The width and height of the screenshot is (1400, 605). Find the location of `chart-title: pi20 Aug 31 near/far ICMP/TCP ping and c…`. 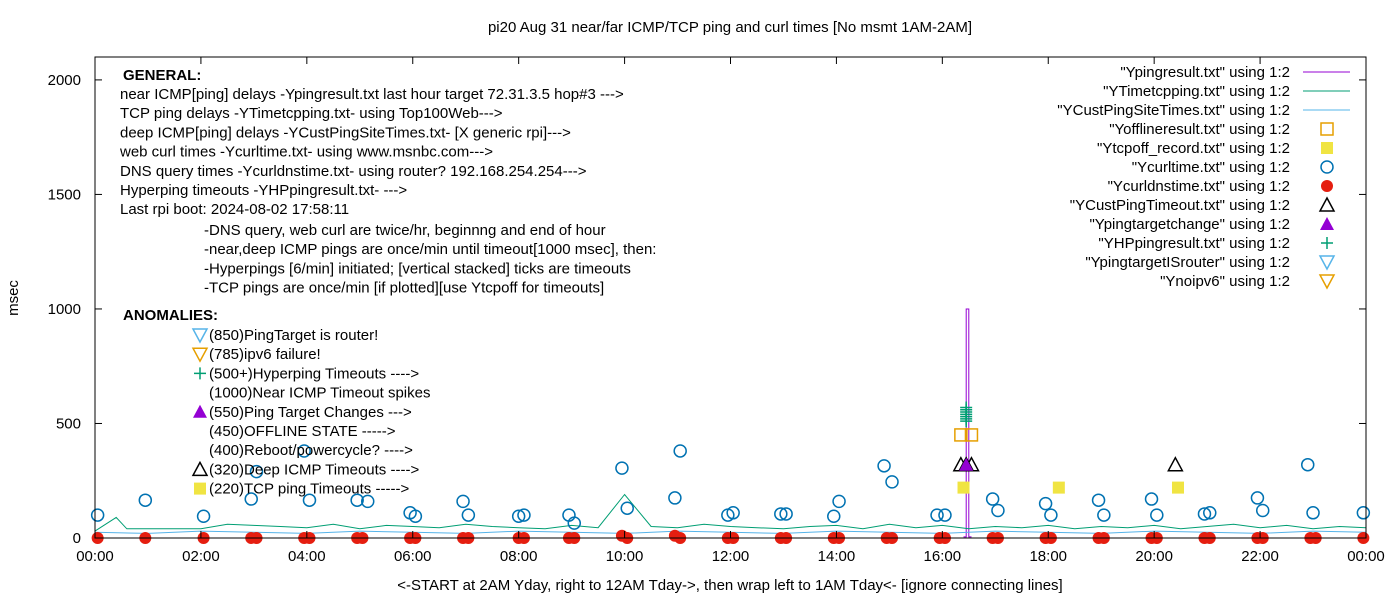

chart-title: pi20 Aug 31 near/far ICMP/TCP ping and c… is located at coordinates (730, 27).